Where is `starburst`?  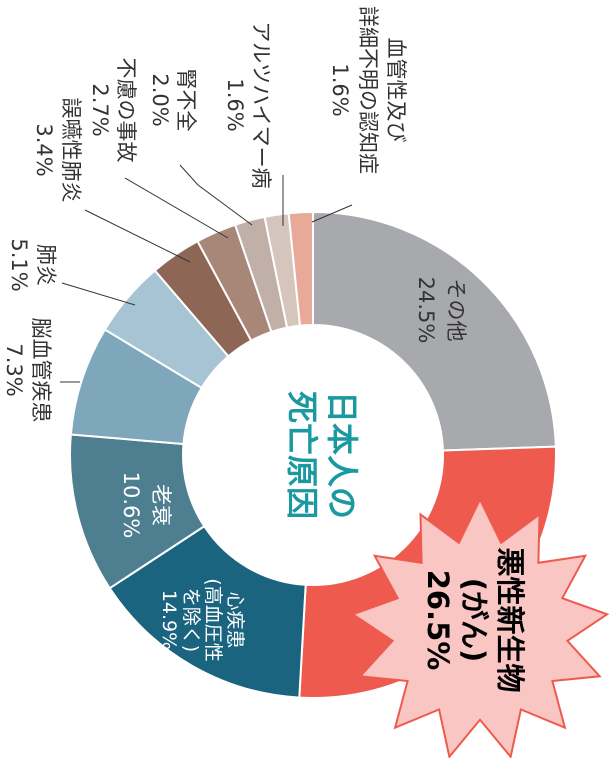
starburst is located at coordinates (480, 627).